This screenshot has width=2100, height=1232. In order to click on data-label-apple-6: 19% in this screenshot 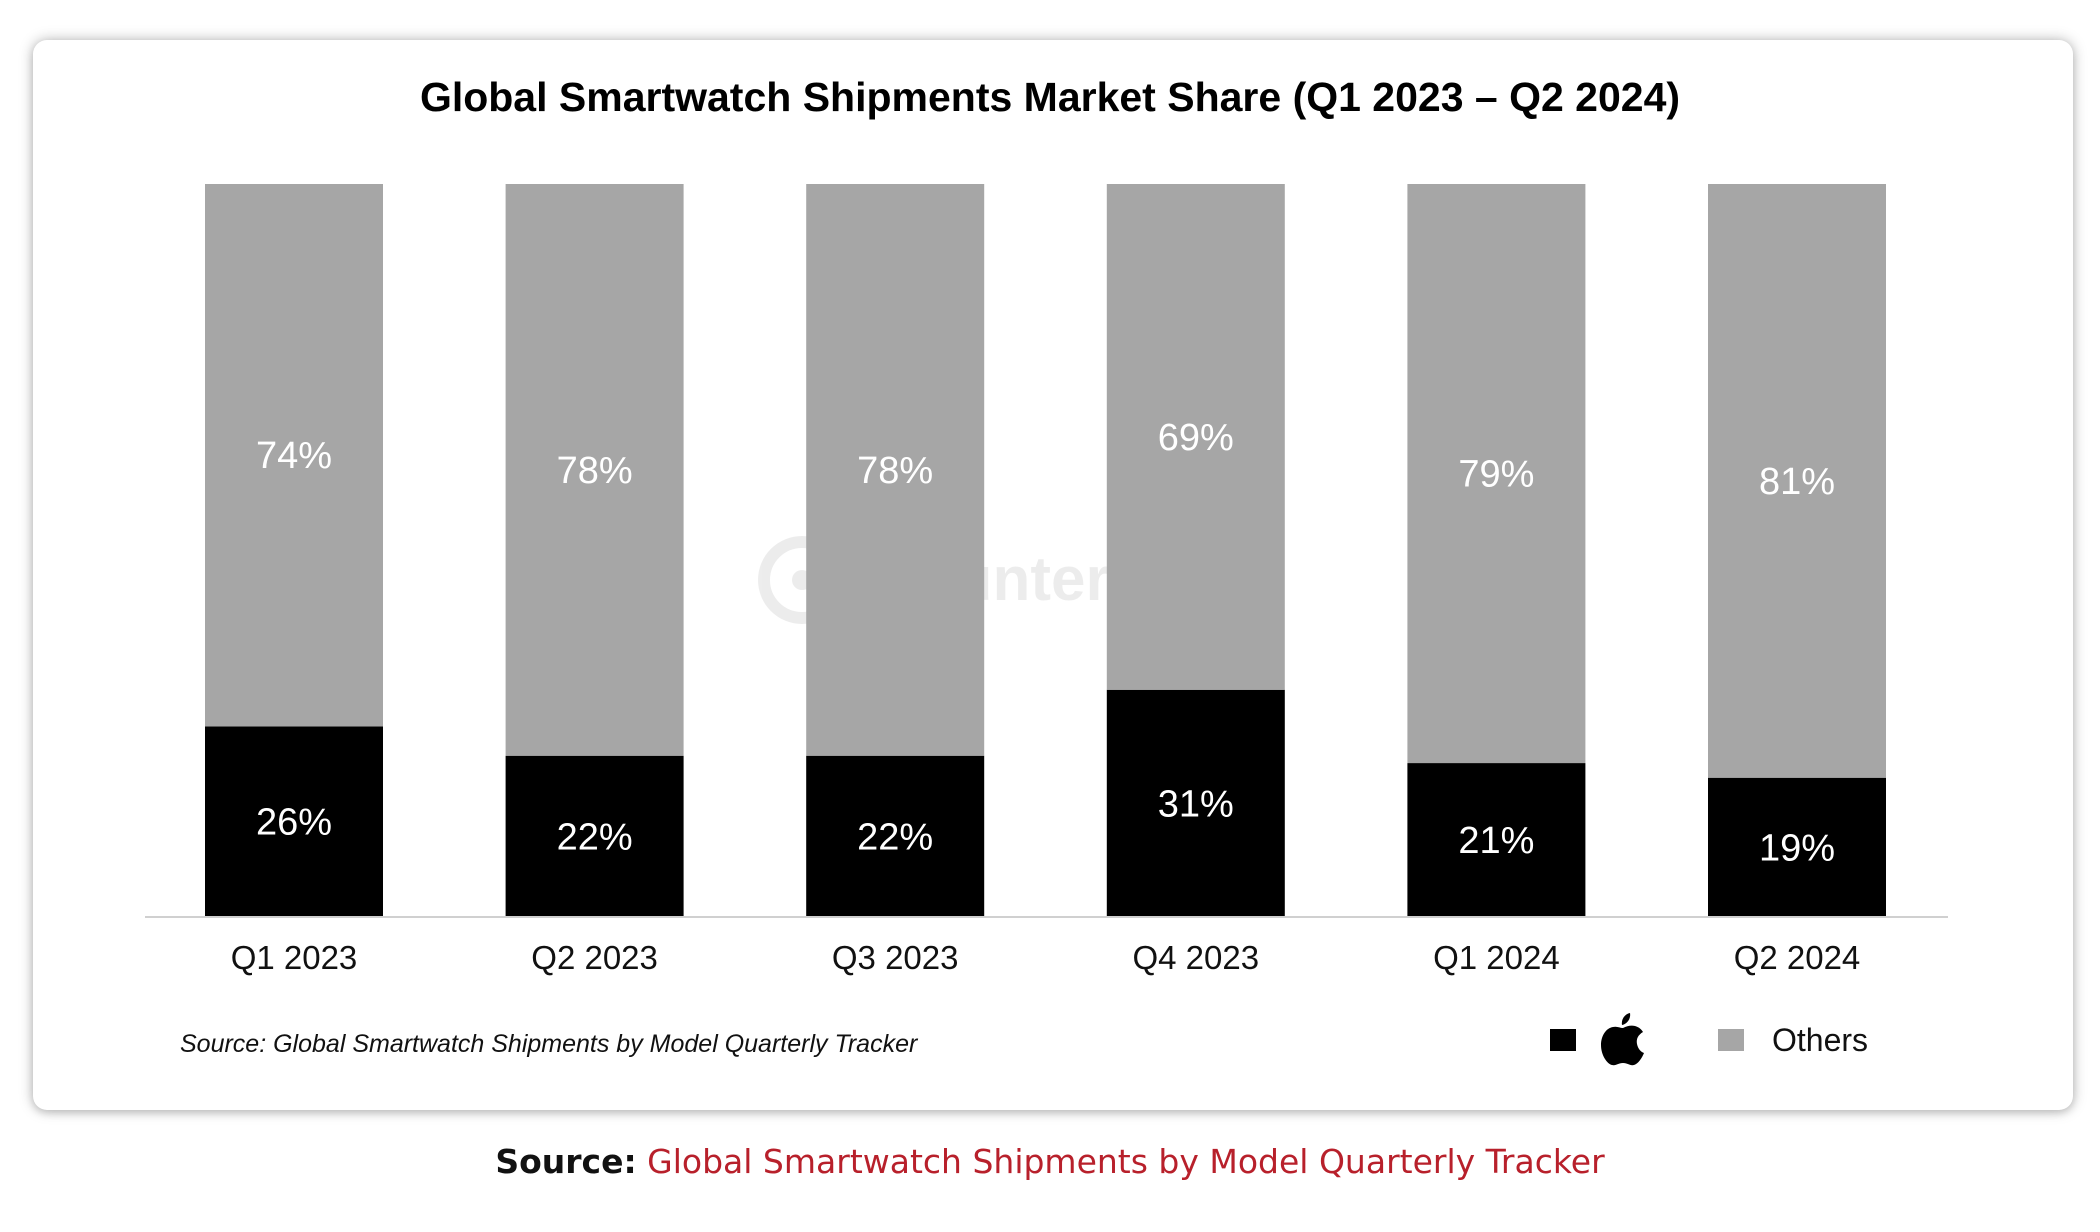, I will do `click(1797, 848)`.